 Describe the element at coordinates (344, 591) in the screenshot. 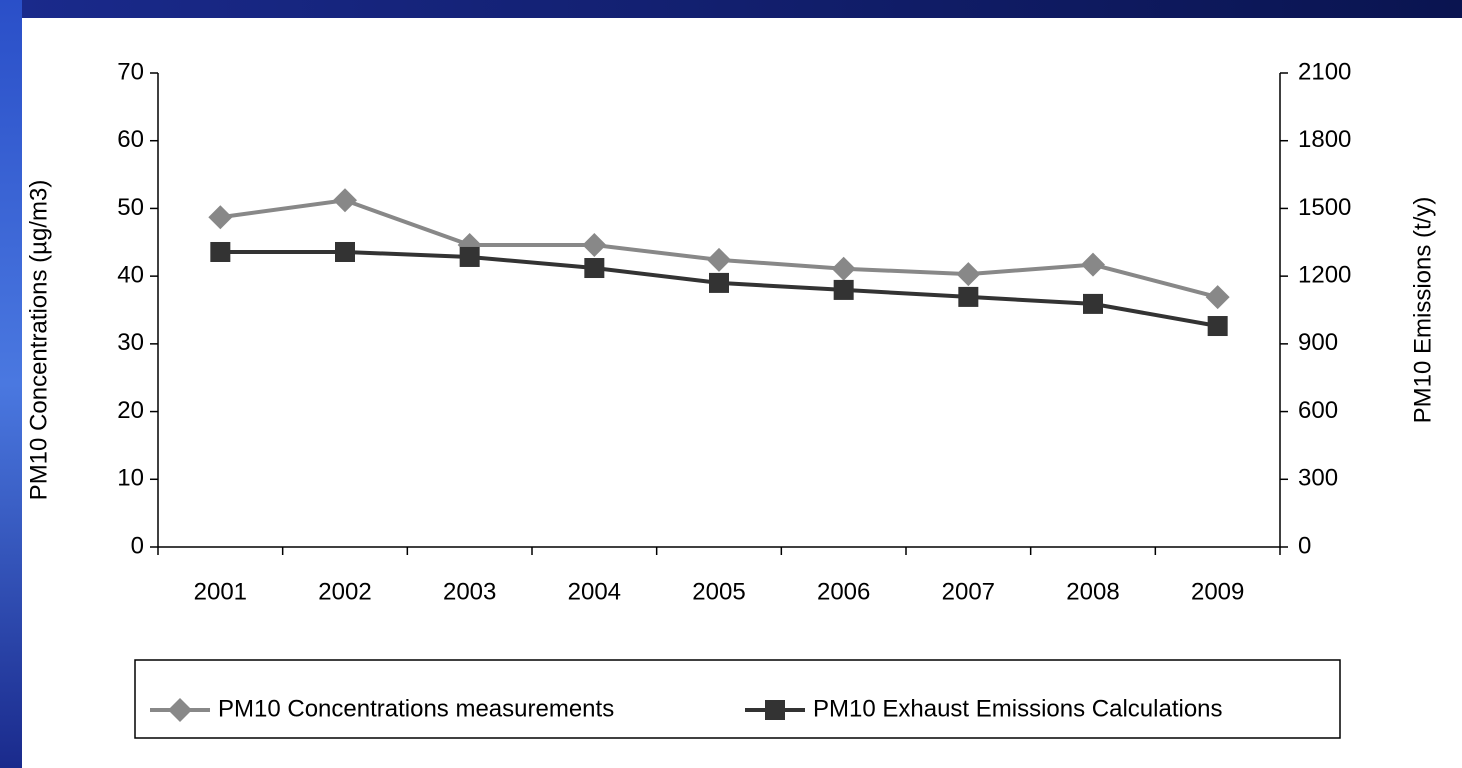

I see `x-tick-label: 2002` at that location.